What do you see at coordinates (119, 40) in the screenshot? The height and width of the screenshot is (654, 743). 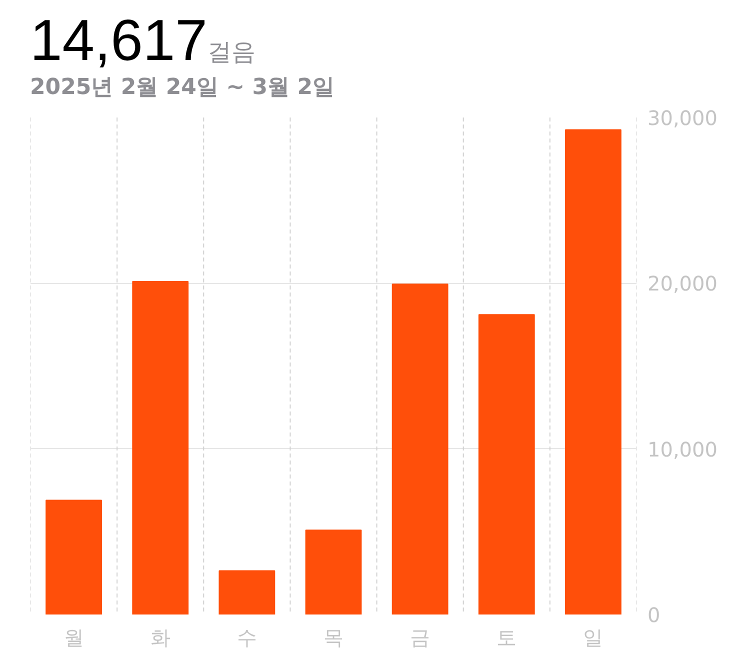 I see `chart-title: 14,617` at bounding box center [119, 40].